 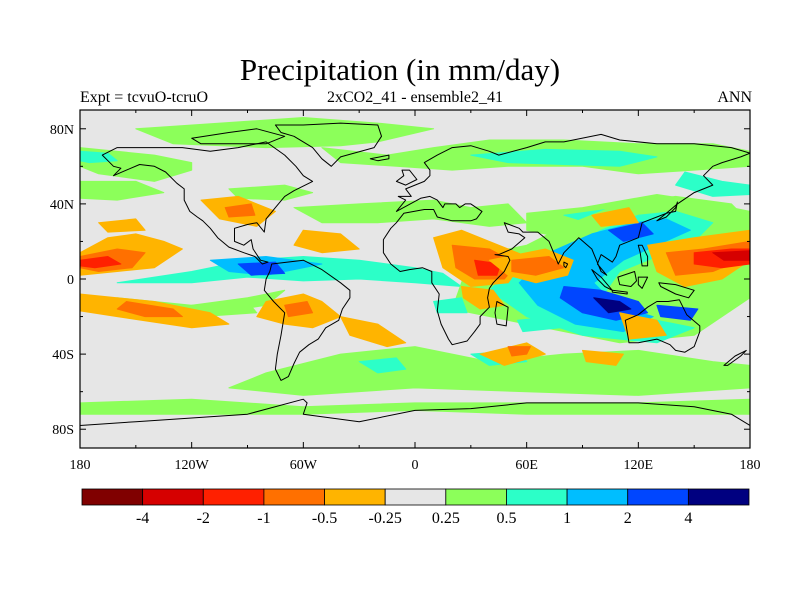 I want to click on colorbar-label: 0.25, so click(x=446, y=518).